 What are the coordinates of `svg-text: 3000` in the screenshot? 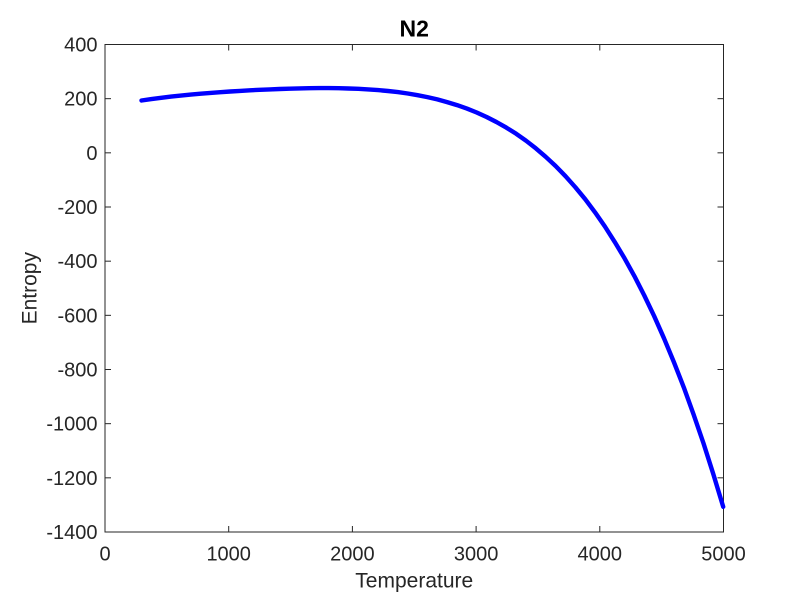 It's located at (476, 555).